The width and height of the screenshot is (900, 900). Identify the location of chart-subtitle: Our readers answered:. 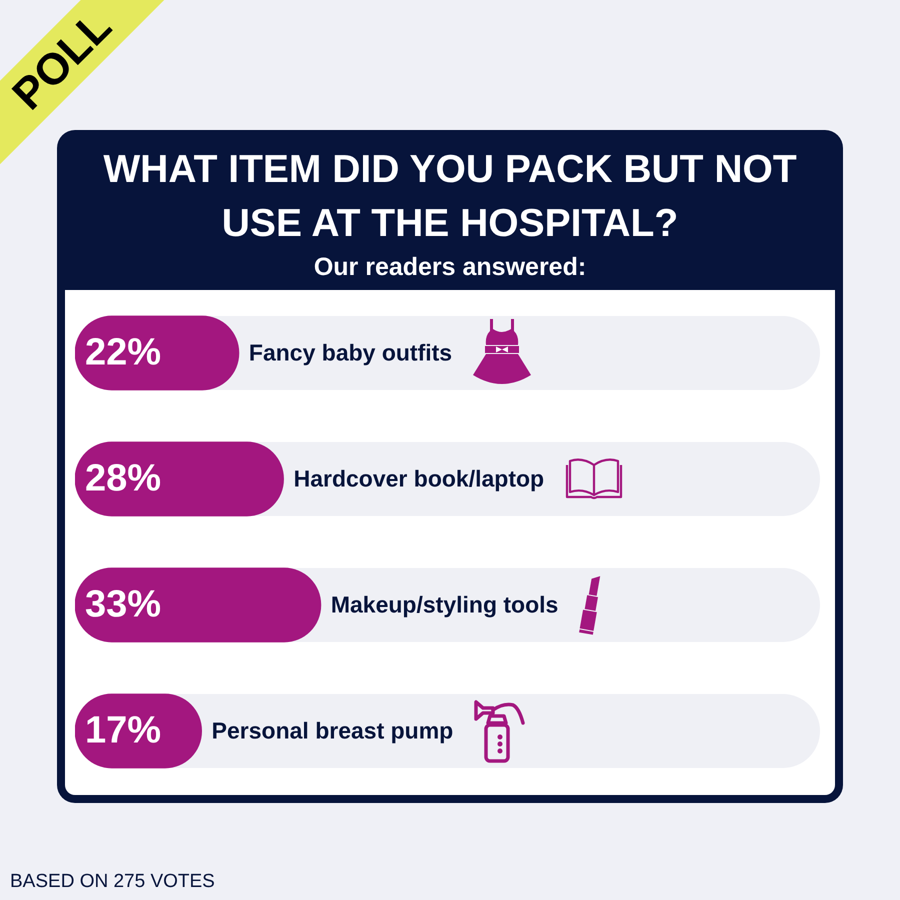
(450, 267).